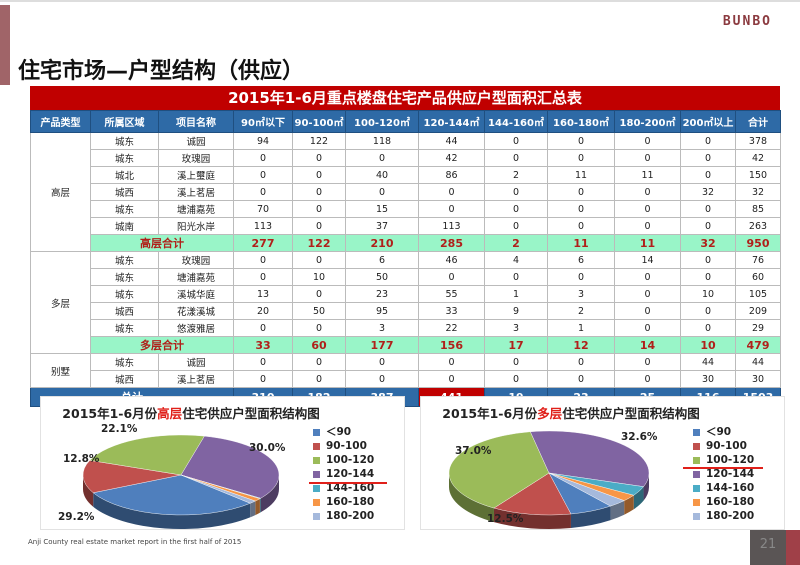 The image size is (800, 565). Describe the element at coordinates (382, 141) in the screenshot. I see `value-cell: 118` at that location.